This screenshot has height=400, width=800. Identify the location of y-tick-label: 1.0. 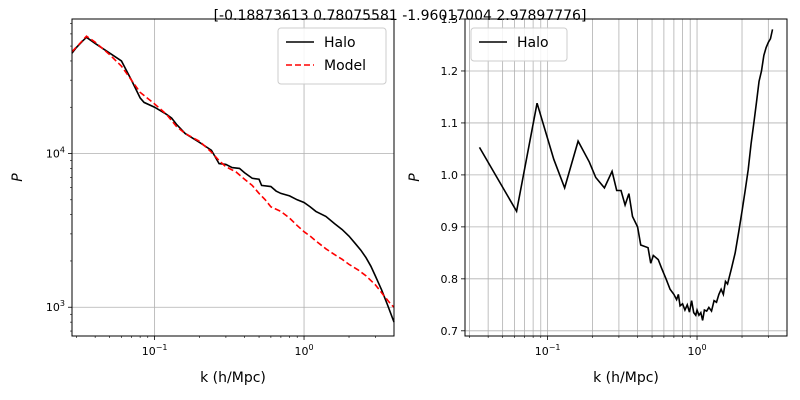
(450, 175).